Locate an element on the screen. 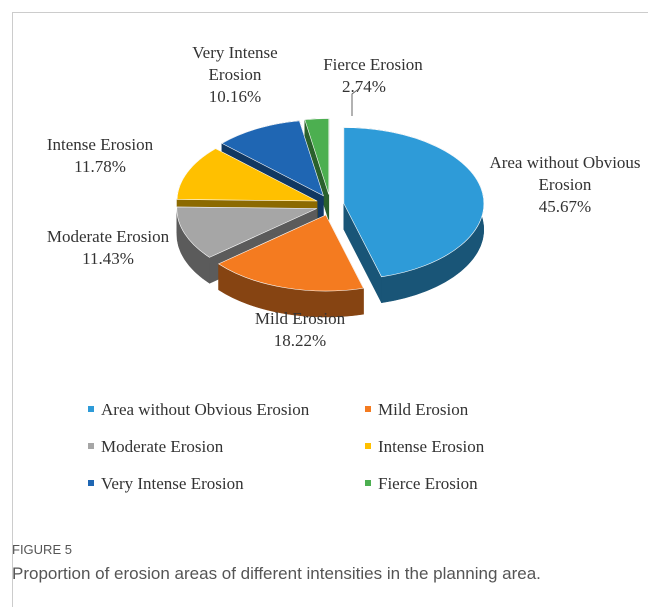 Image resolution: width=648 pixels, height=607 pixels. legend-item: Mild Erosion is located at coordinates (416, 410).